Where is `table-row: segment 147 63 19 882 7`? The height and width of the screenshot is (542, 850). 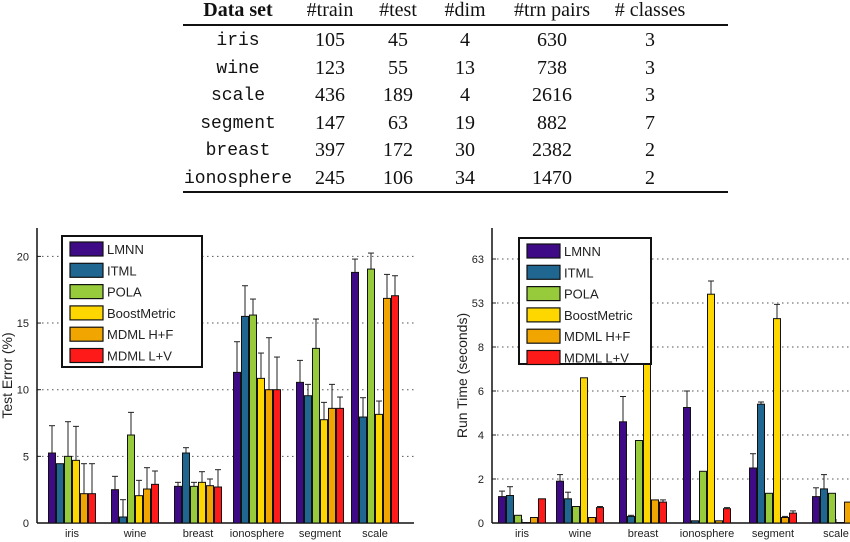 table-row: segment 147 63 19 882 7 is located at coordinates (455, 125).